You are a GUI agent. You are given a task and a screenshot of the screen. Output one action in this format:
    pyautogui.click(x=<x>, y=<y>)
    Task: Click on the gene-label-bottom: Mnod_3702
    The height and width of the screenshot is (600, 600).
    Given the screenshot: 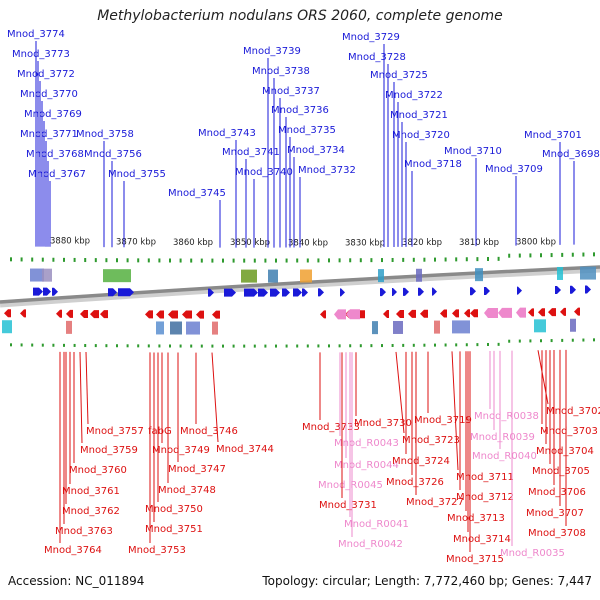 What is the action you would take?
    pyautogui.click(x=573, y=411)
    